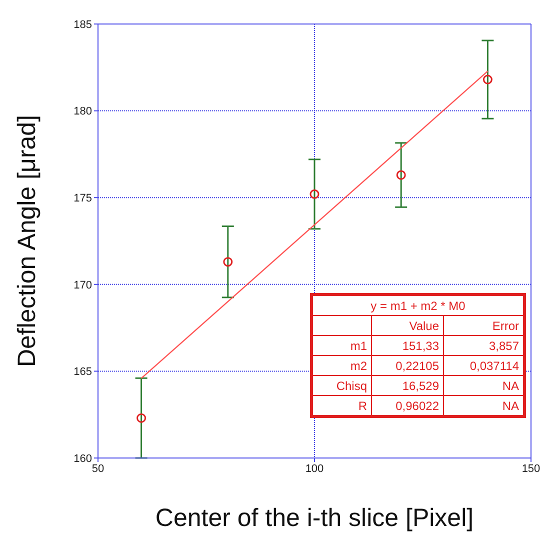 This screenshot has width=558, height=546. What do you see at coordinates (408, 326) in the screenshot?
I see `annotation: Value` at bounding box center [408, 326].